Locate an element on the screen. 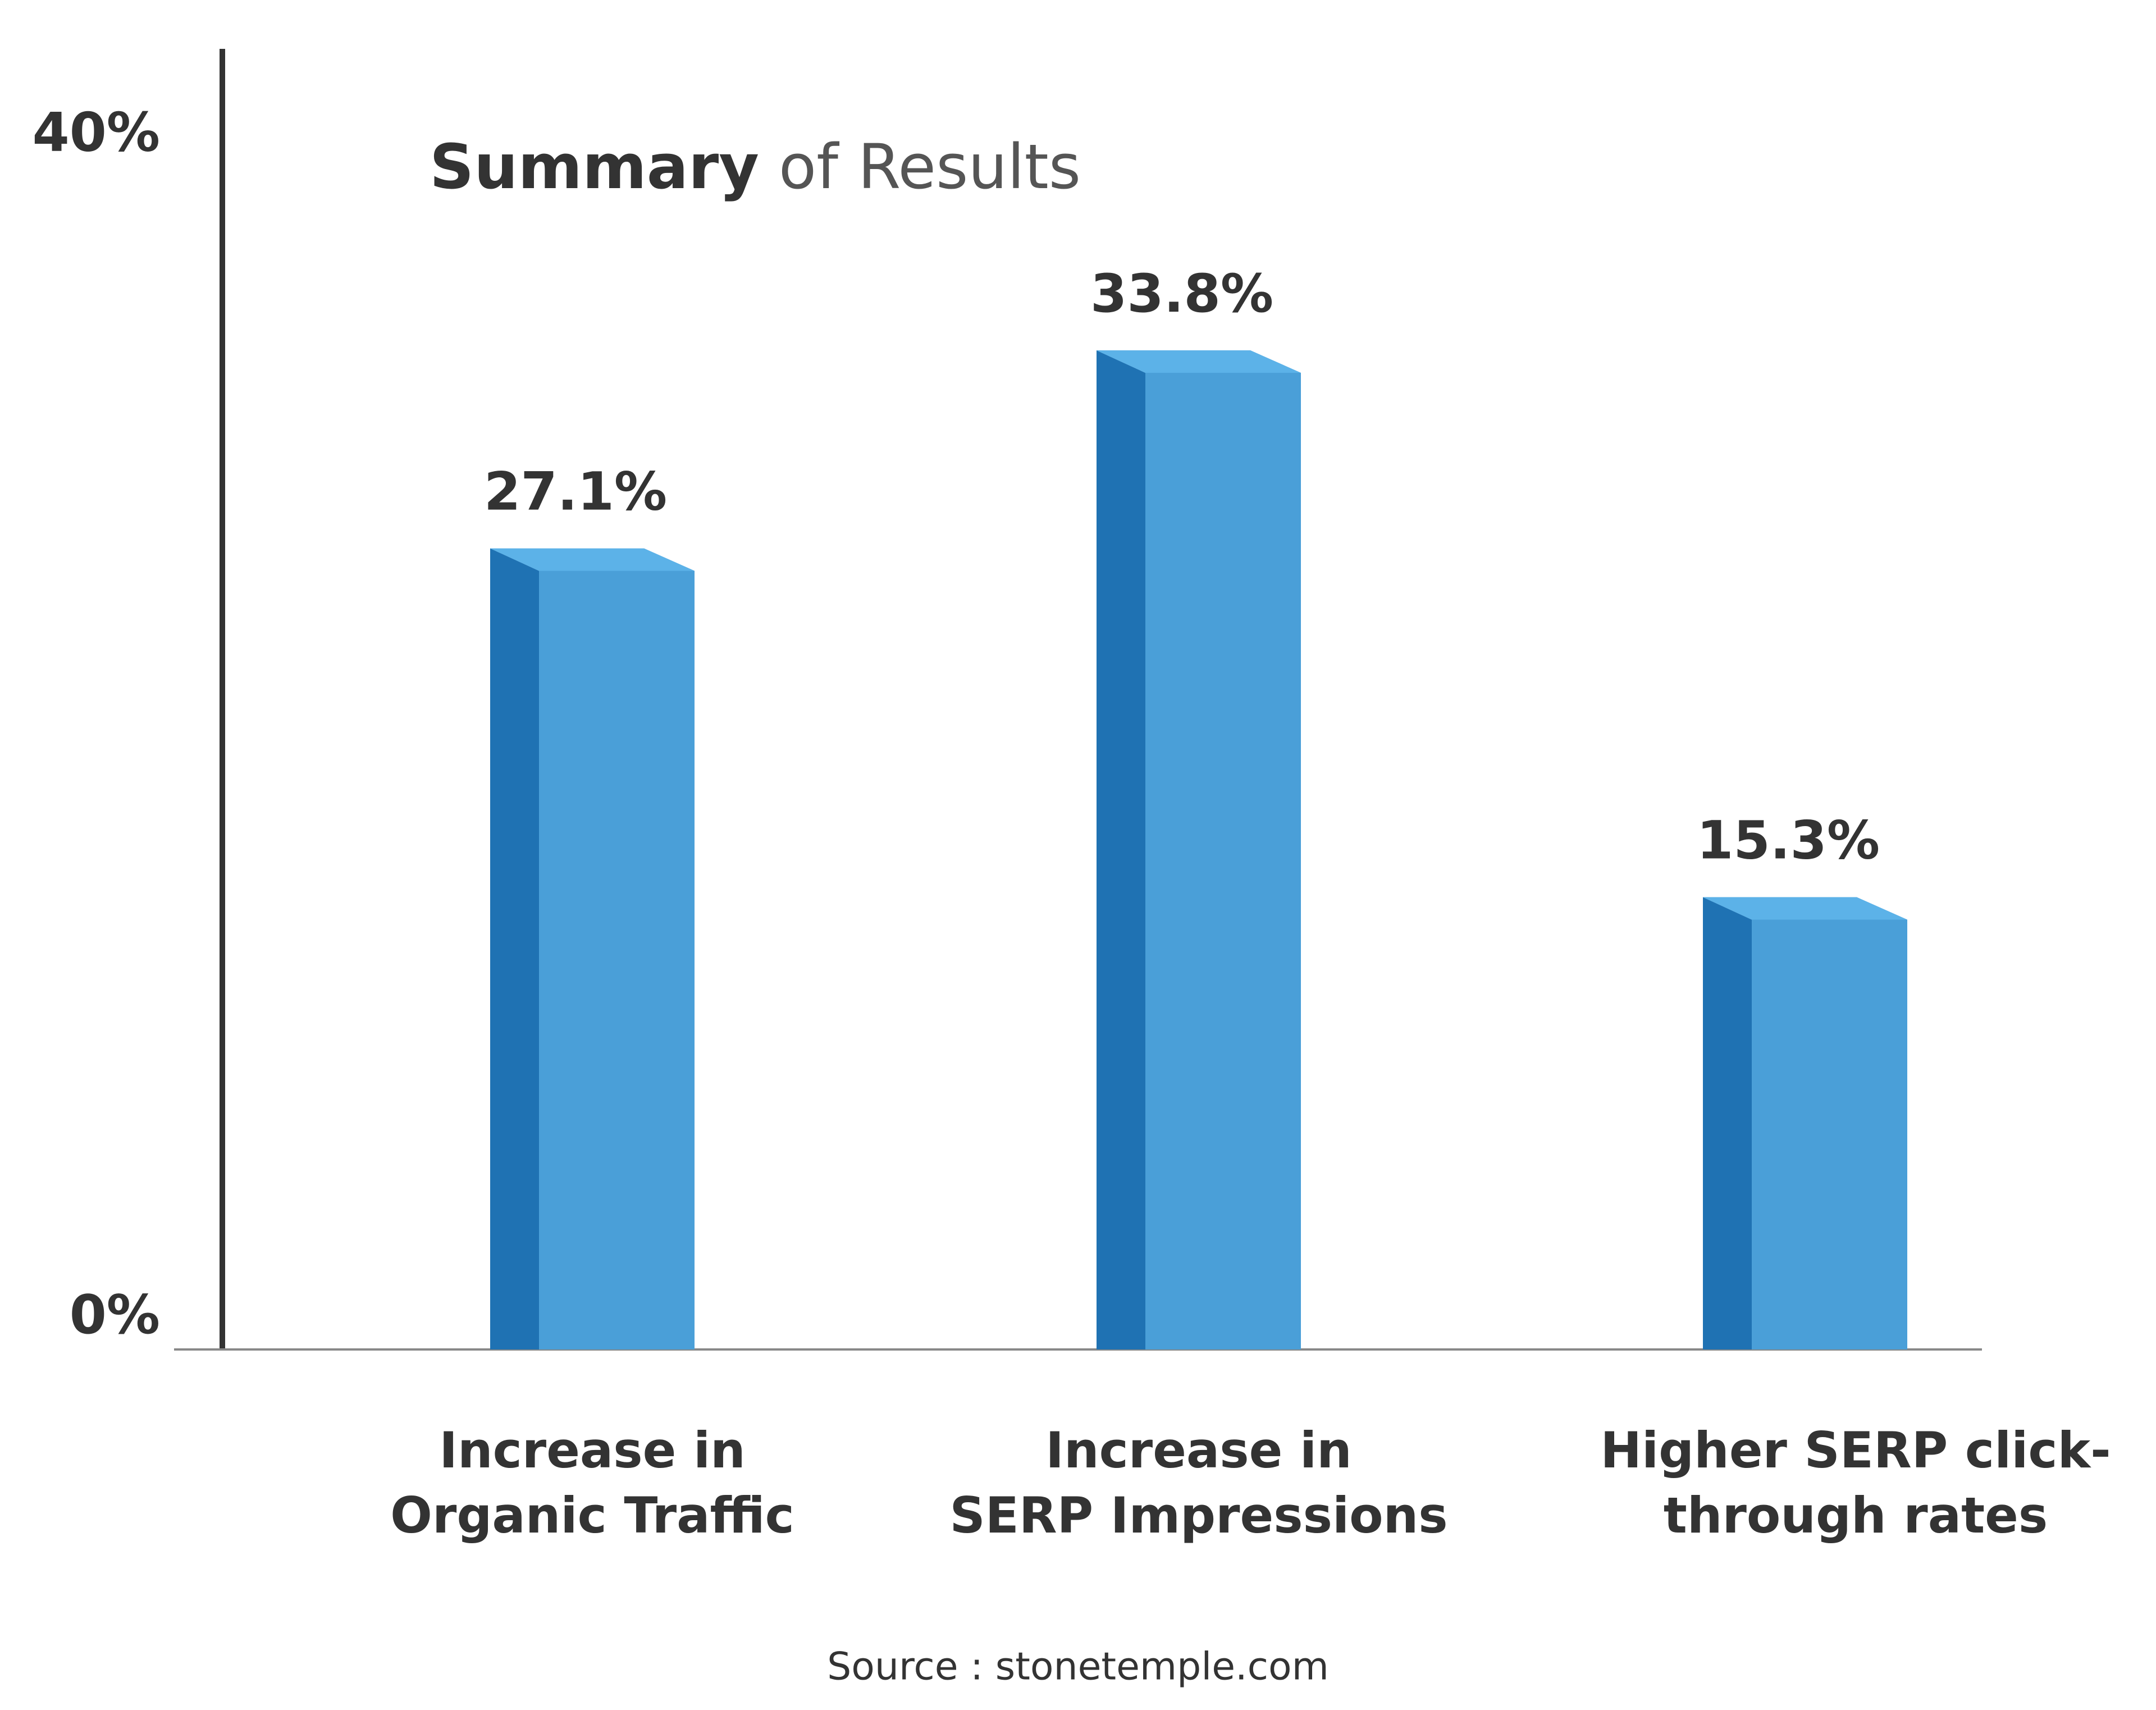 This screenshot has height=1710, width=2156. value-label: 15.3% is located at coordinates (1788, 841).